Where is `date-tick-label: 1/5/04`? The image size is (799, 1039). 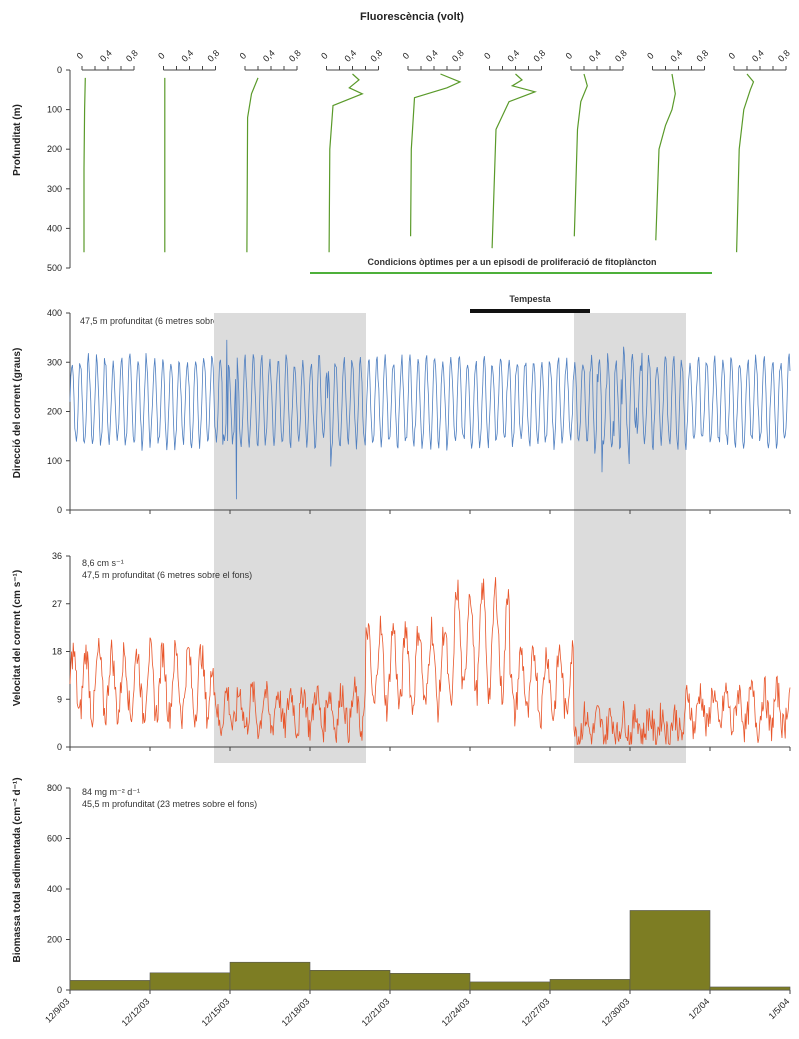 date-tick-label: 1/5/04 is located at coordinates (779, 1008).